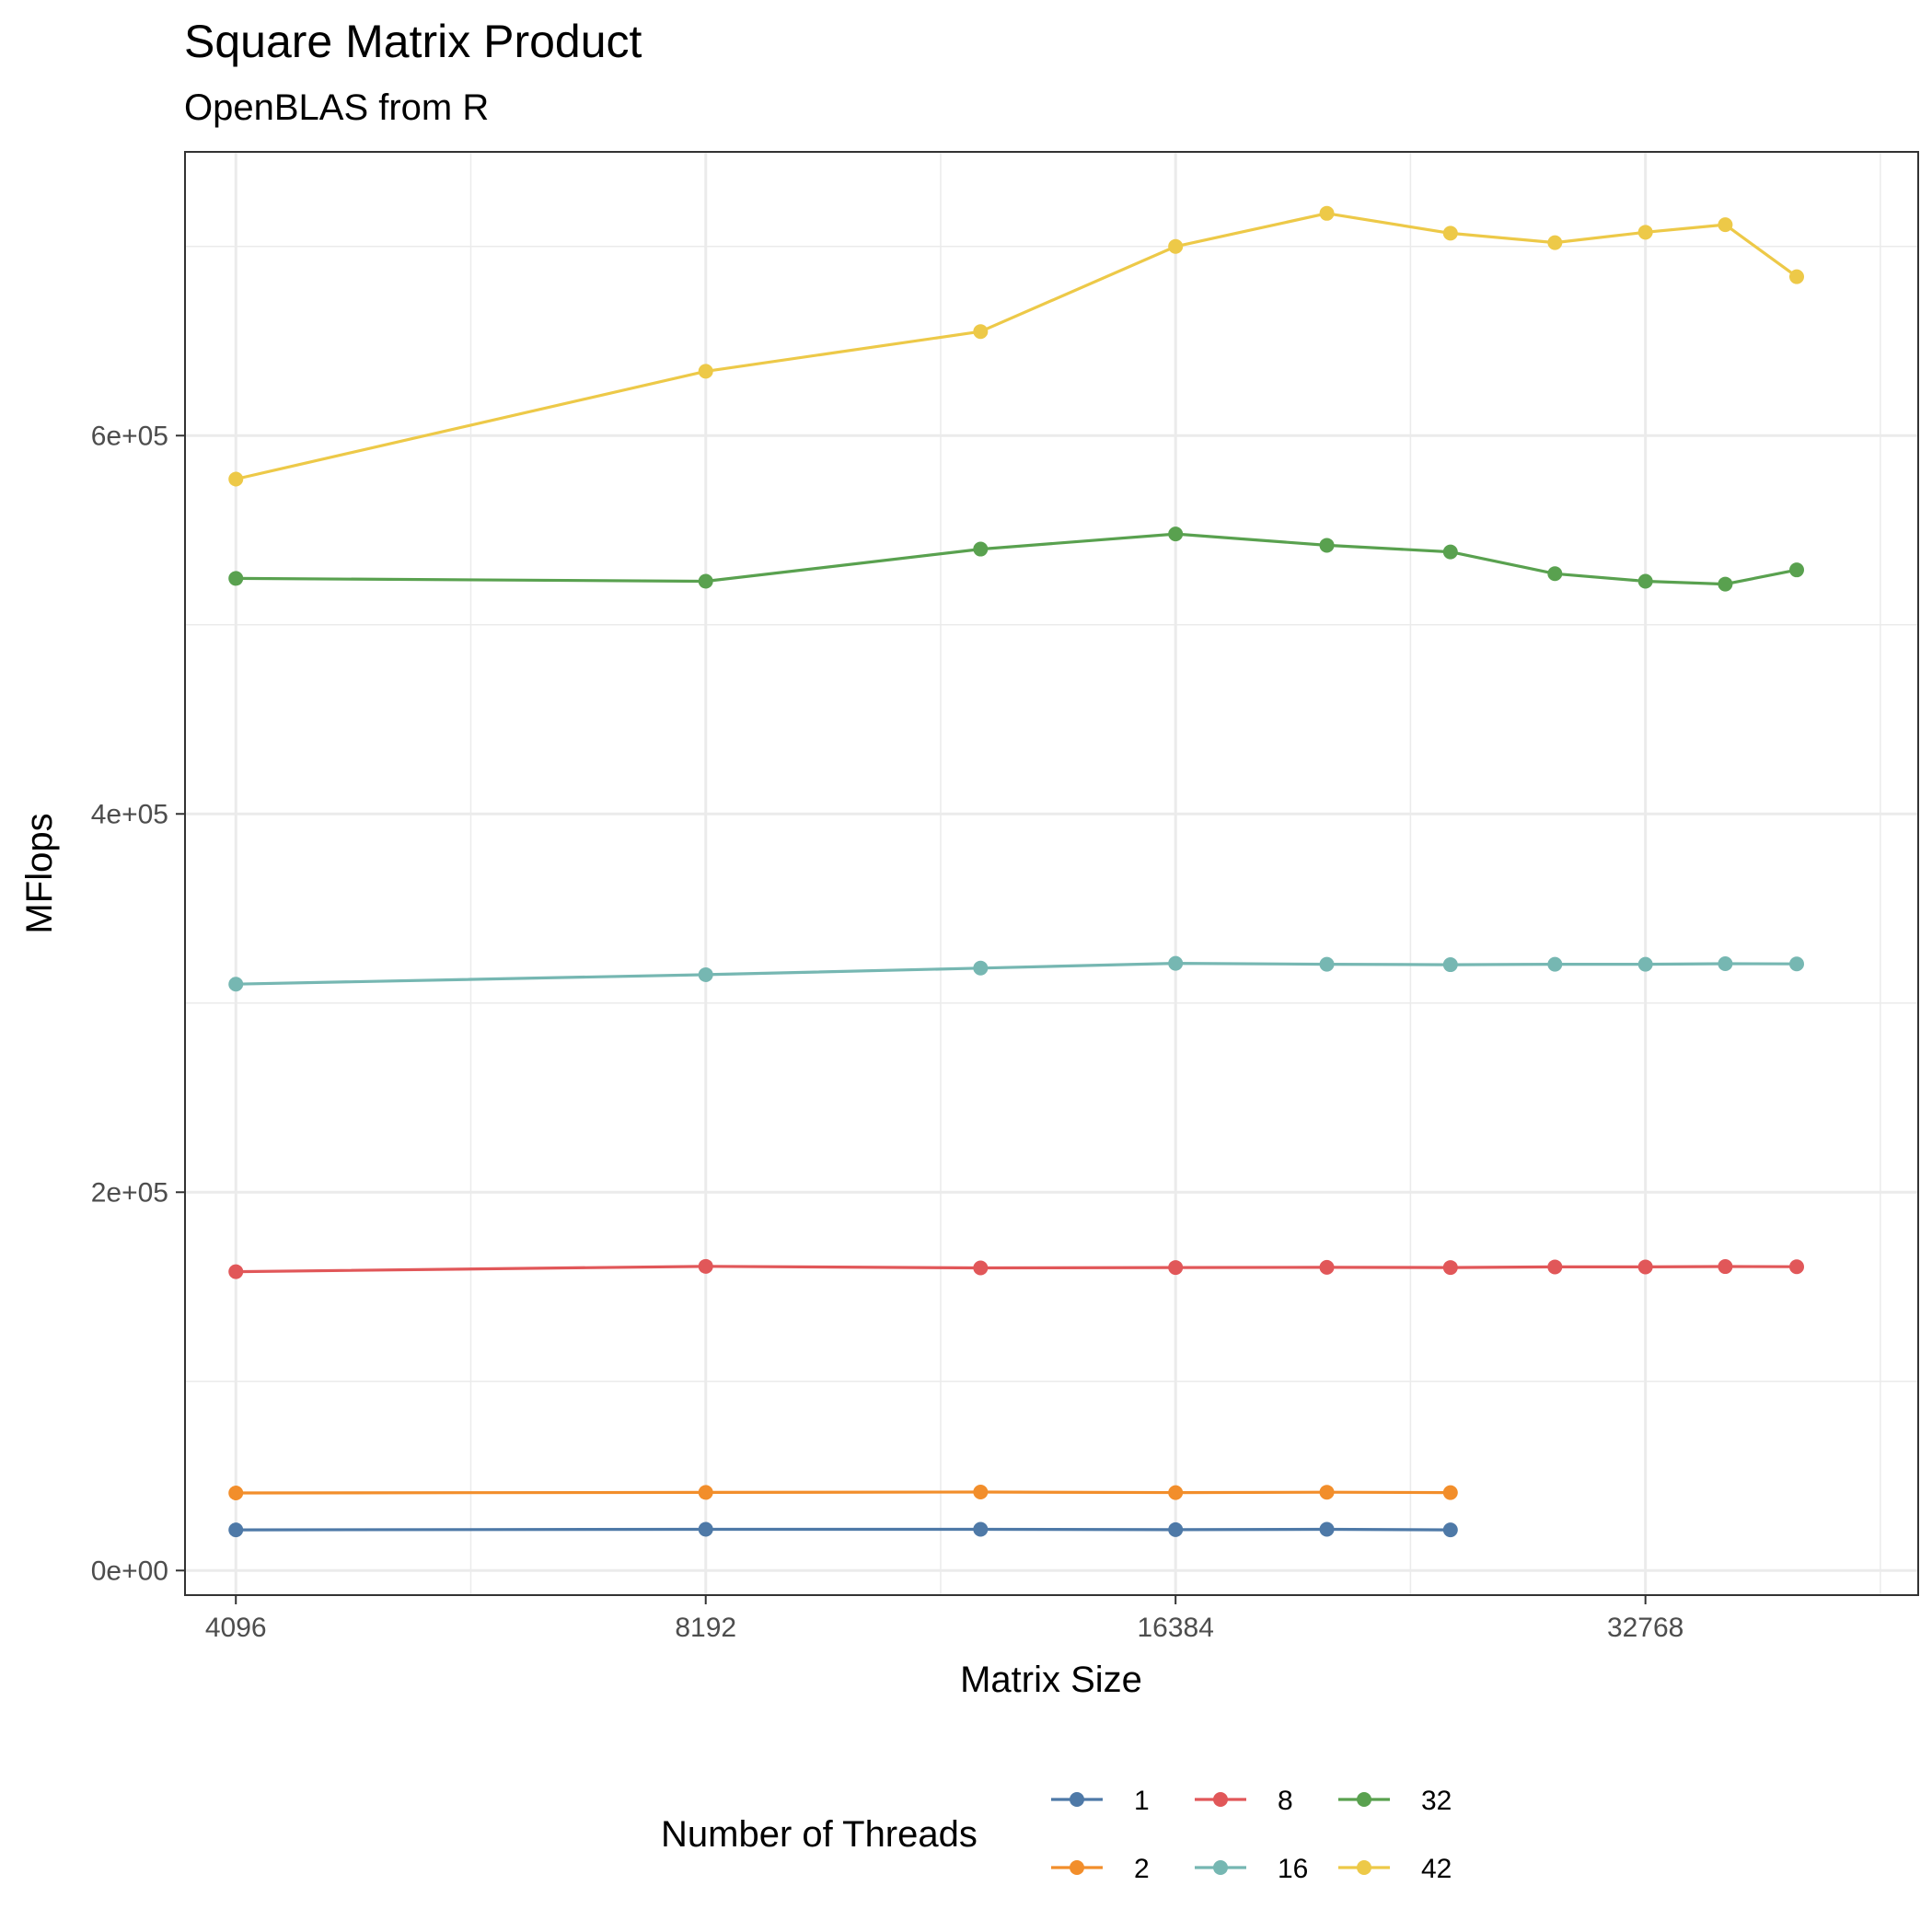  Describe the element at coordinates (706, 1628) in the screenshot. I see `x-tick-label: 8192` at that location.